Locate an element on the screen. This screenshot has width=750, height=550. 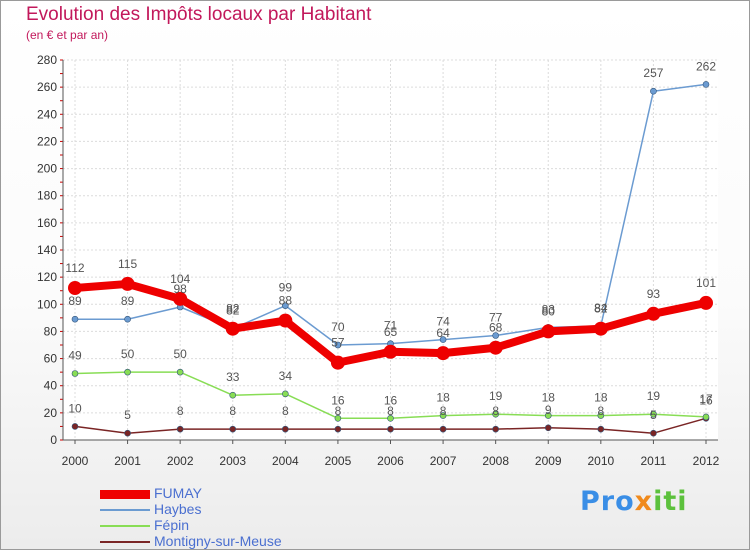
proxiti-logo: Proxiti is located at coordinates (634, 501).